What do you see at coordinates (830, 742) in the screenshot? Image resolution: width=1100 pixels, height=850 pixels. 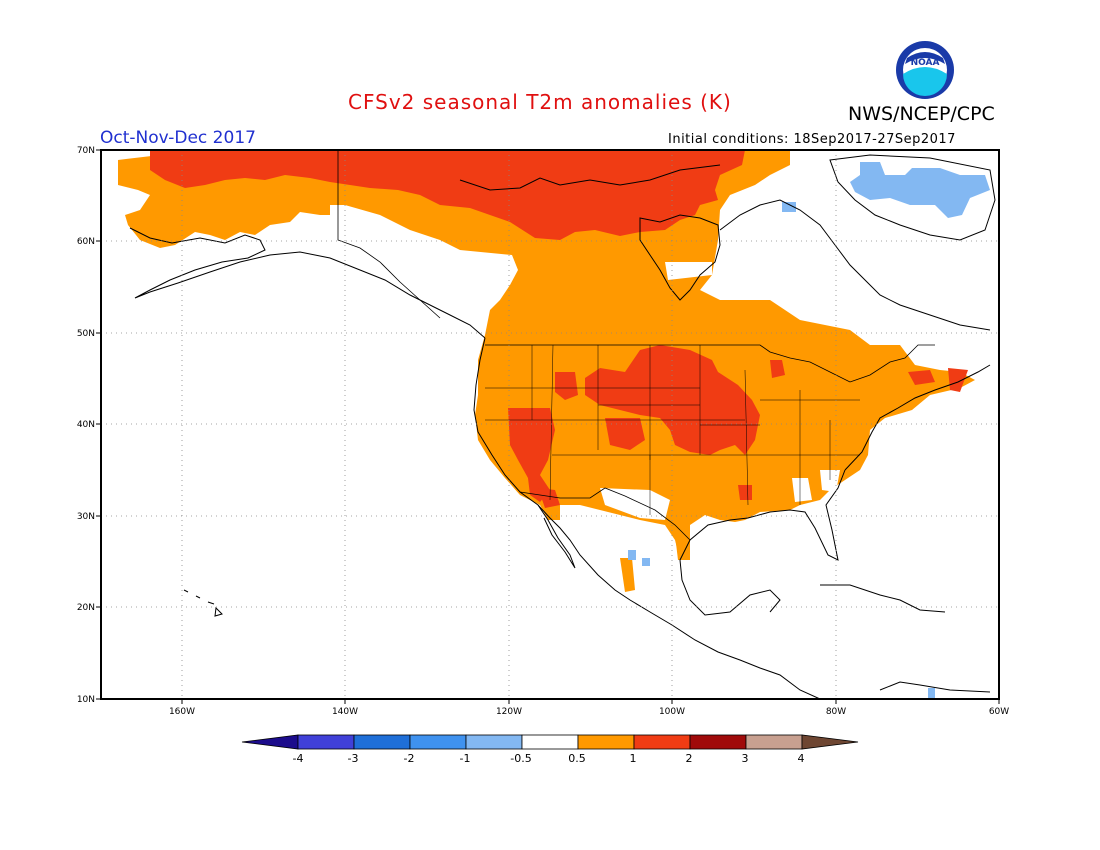 I see `legend-arrow-right` at bounding box center [830, 742].